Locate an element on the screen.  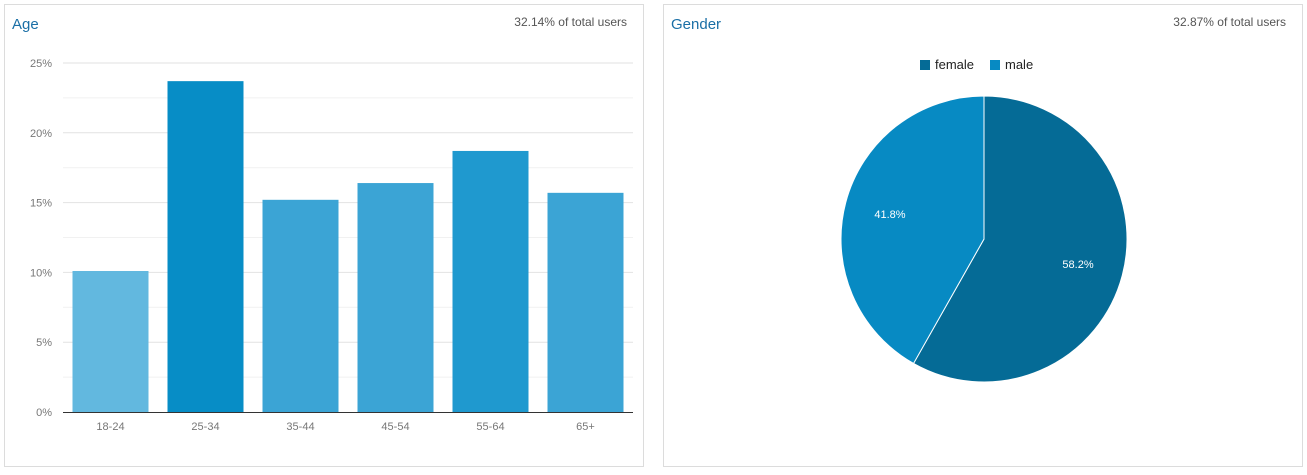
x-tick-label: 65+ is located at coordinates (585, 427).